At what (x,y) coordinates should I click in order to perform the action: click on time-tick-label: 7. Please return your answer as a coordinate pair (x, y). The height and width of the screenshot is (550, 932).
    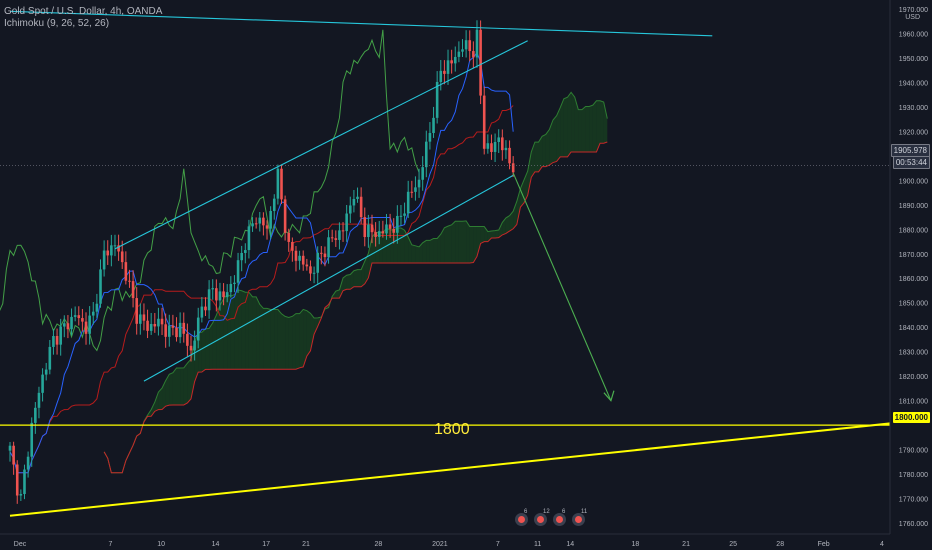
    Looking at the image, I should click on (498, 544).